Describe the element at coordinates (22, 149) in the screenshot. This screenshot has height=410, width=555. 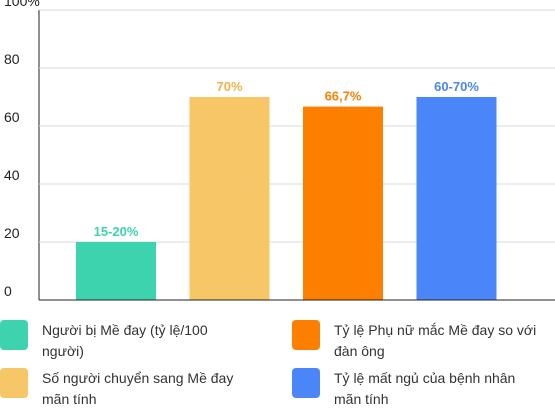
I see `y-axis-ticks: 0 20 40 60 80 100%` at that location.